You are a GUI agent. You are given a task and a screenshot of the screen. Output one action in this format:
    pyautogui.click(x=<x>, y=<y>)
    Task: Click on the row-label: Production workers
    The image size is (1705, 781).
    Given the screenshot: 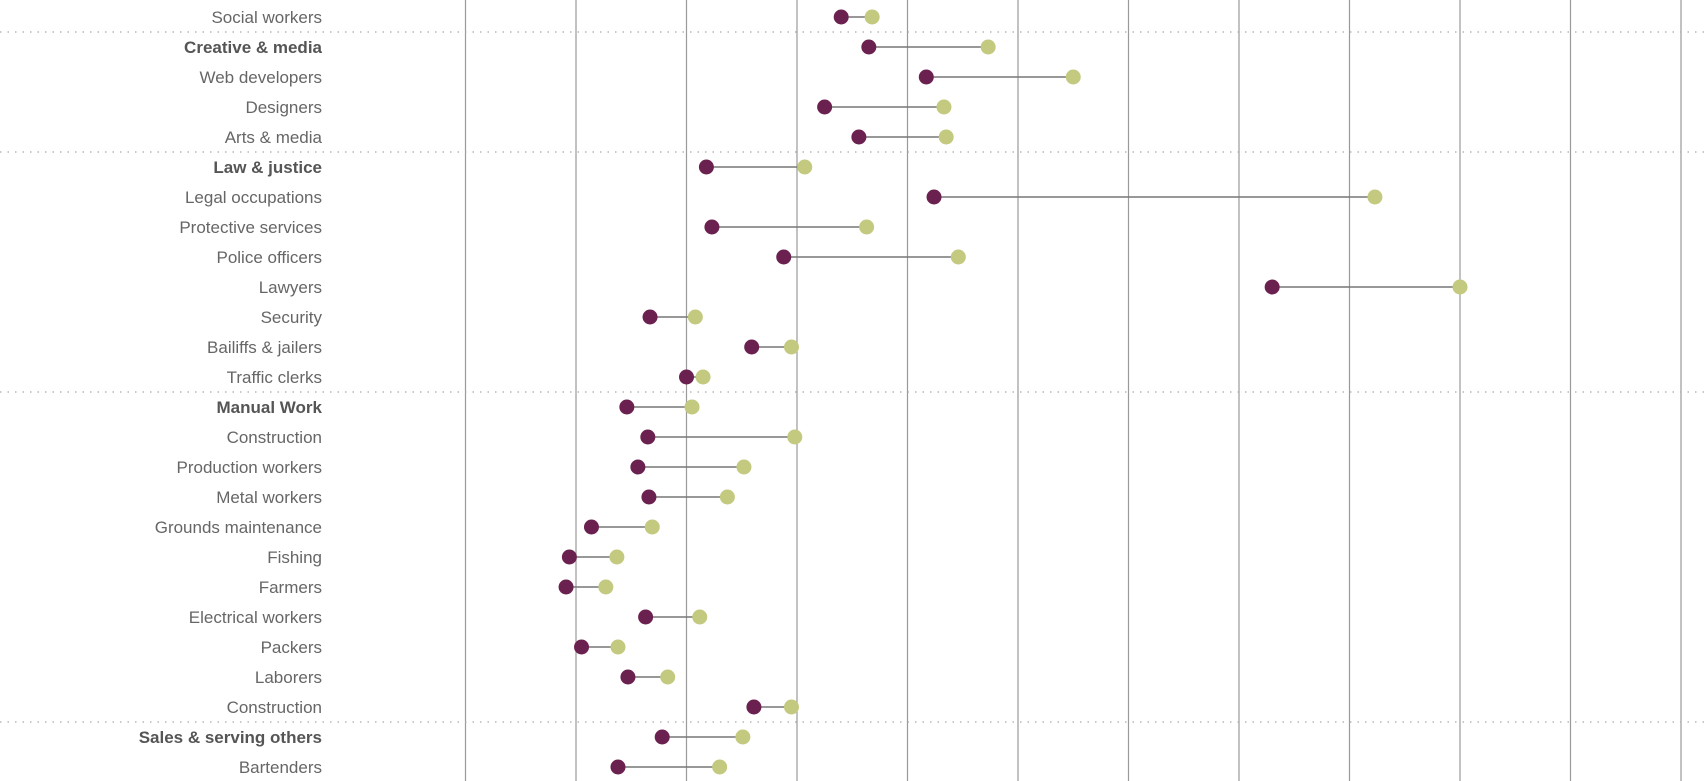 What is the action you would take?
    pyautogui.click(x=249, y=467)
    